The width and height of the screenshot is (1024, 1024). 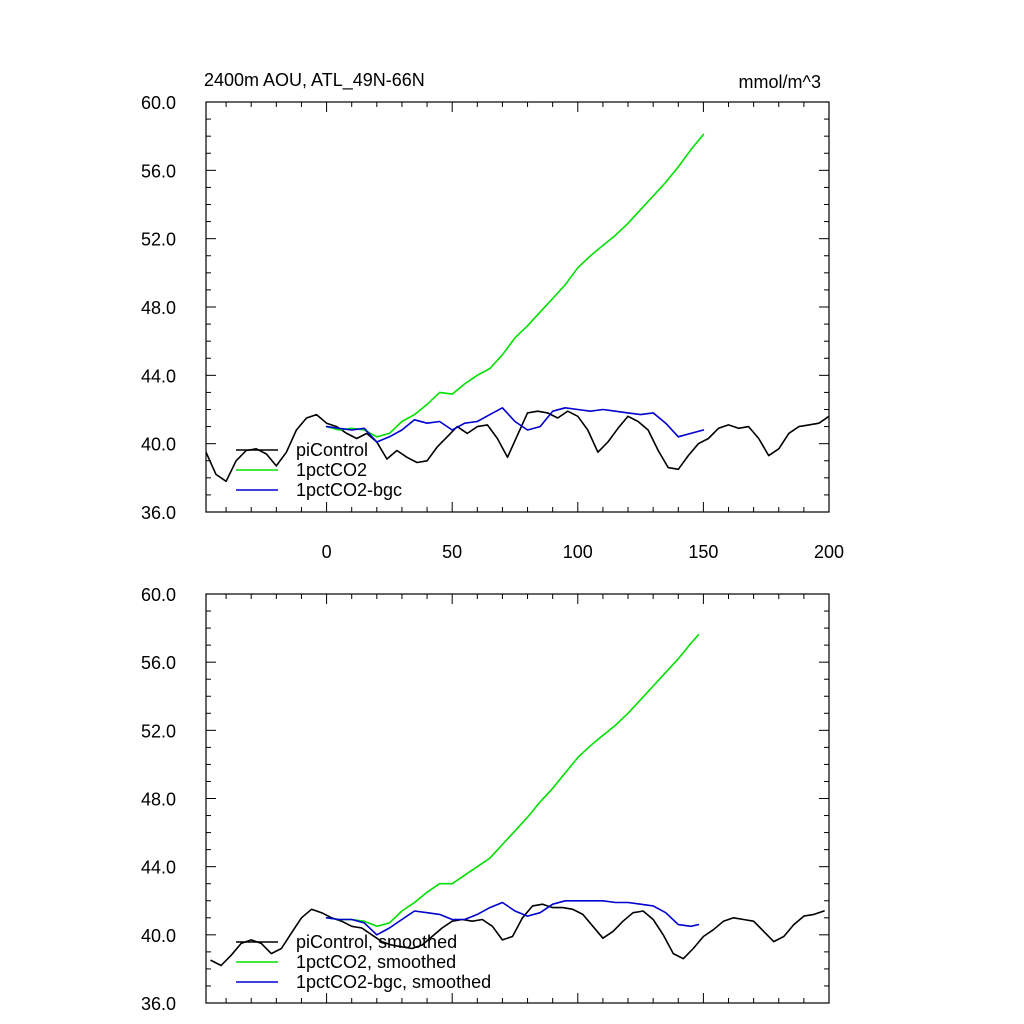 What do you see at coordinates (703, 552) in the screenshot?
I see `x-tick-label: 150` at bounding box center [703, 552].